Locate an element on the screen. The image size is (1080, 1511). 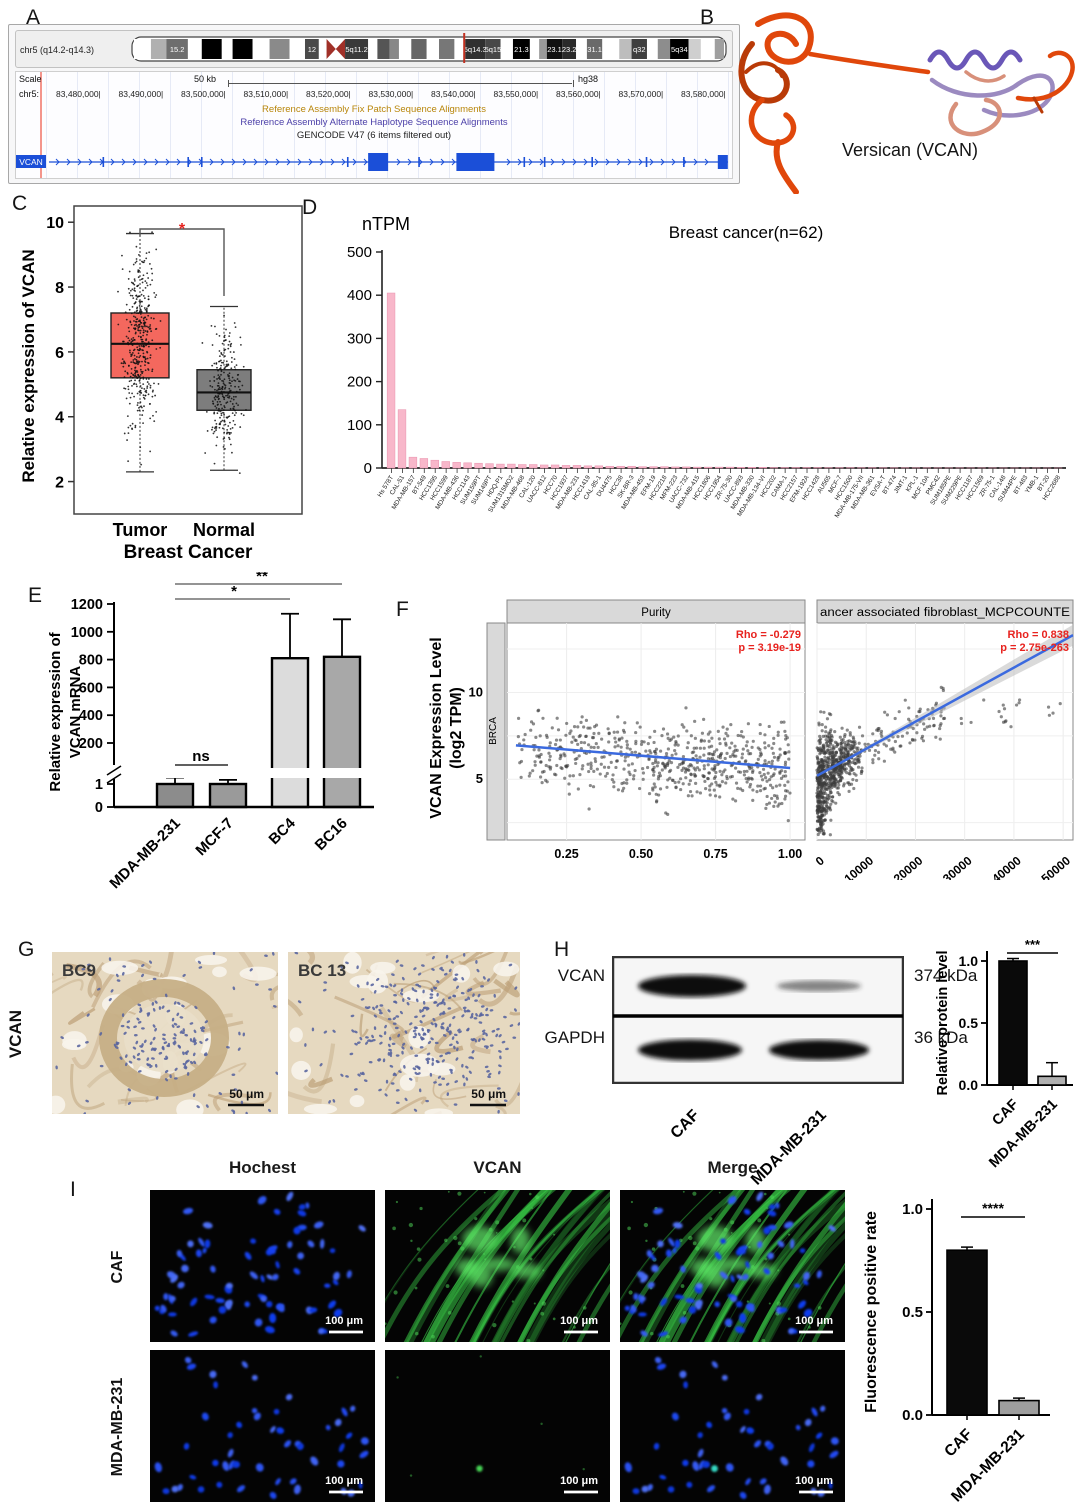
svg-text: 5q11.2 is located at coordinates (356, 49).